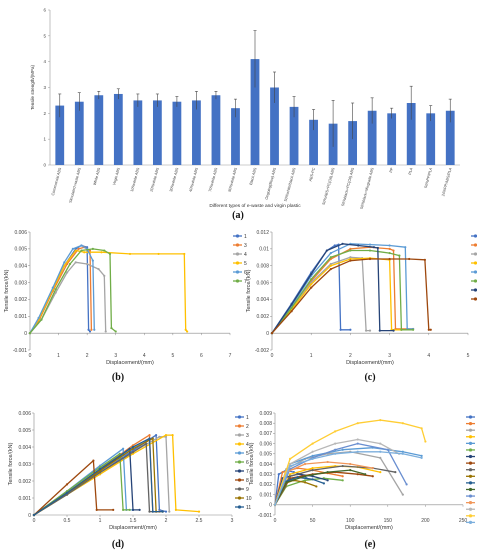 The width and height of the screenshot is (477, 550). Describe the element at coordinates (447, 182) in the screenshot. I see `category-label: 24%PP/ABS/PLA` at that location.